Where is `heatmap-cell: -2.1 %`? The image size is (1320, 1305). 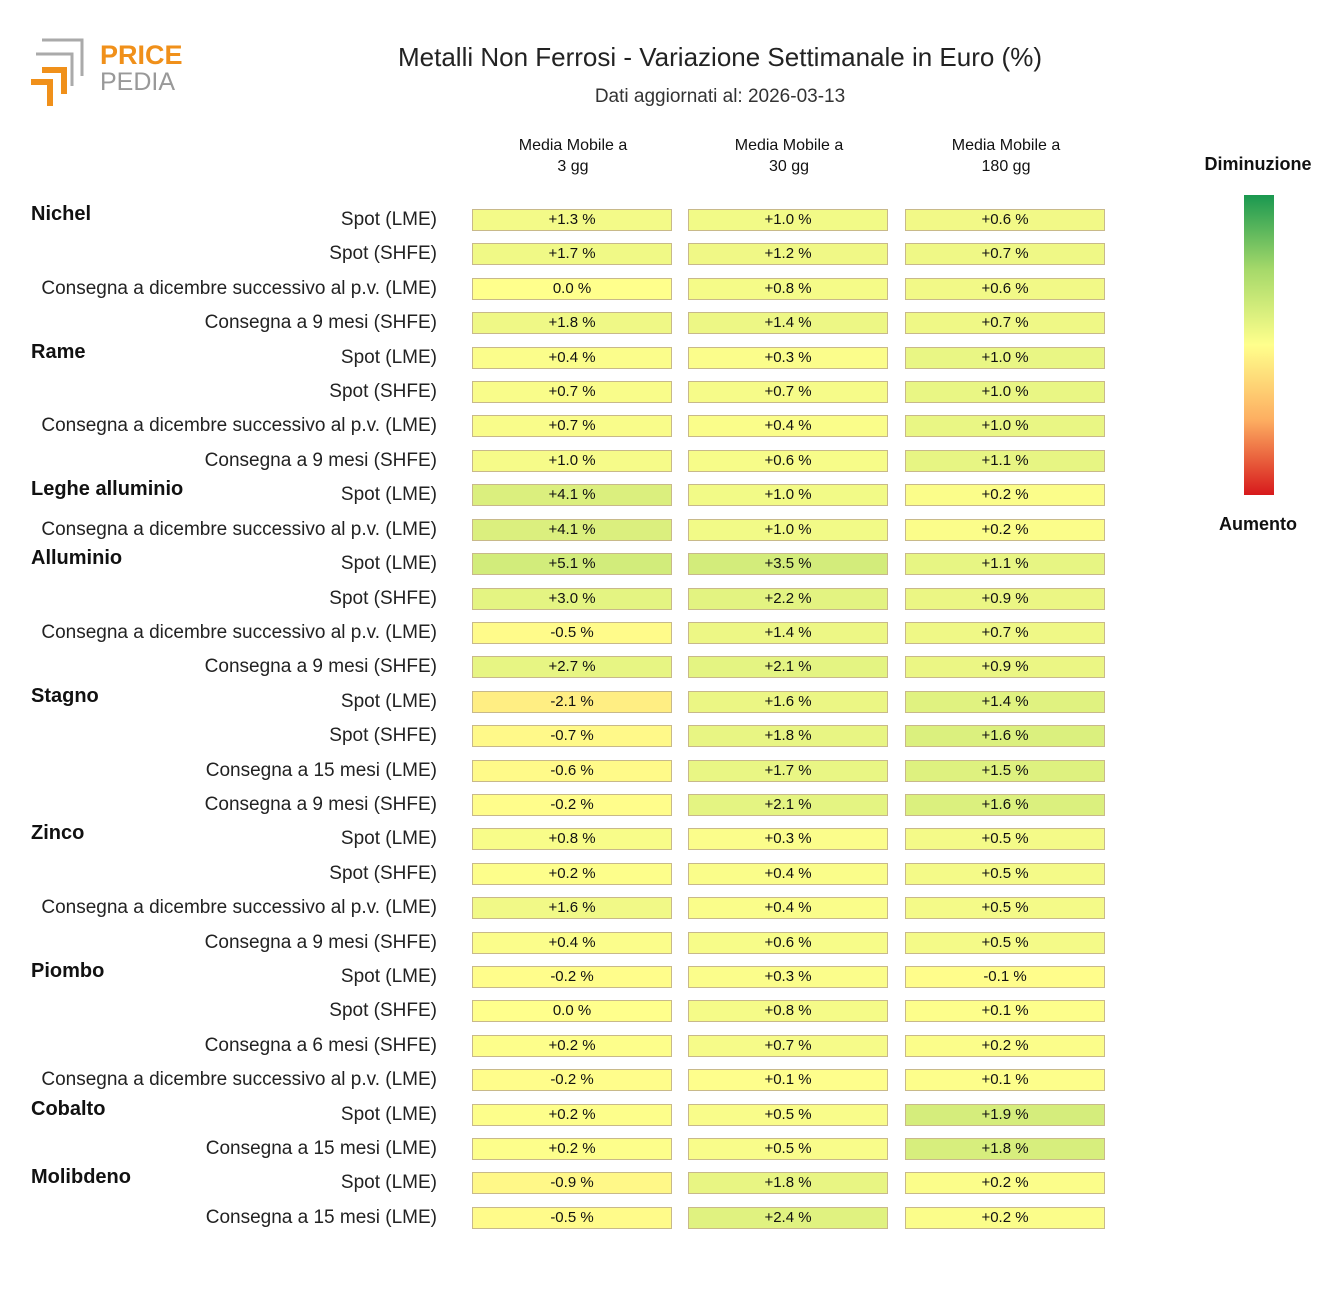 heatmap-cell: -2.1 % is located at coordinates (572, 701).